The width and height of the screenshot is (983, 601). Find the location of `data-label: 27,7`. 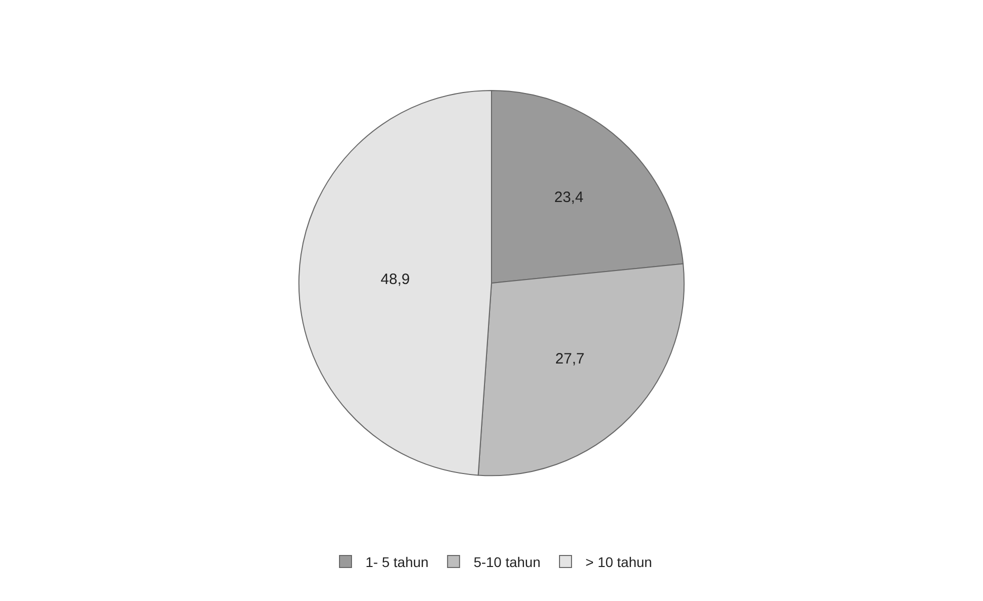

data-label: 27,7 is located at coordinates (569, 359).